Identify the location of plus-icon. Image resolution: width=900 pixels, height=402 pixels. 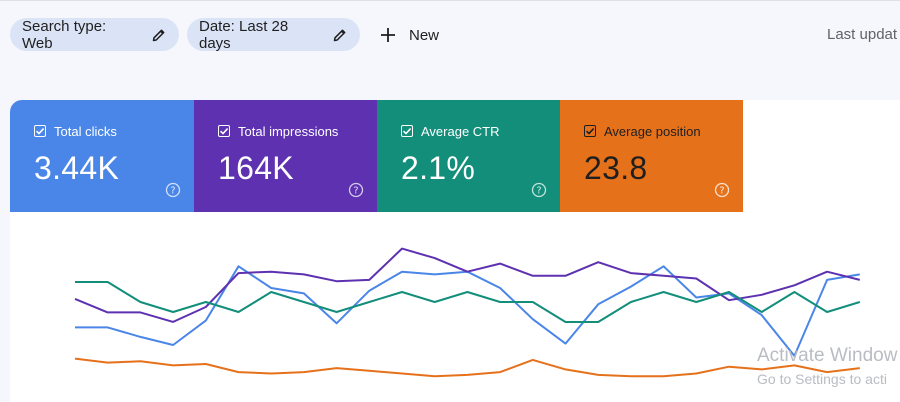
(388, 35).